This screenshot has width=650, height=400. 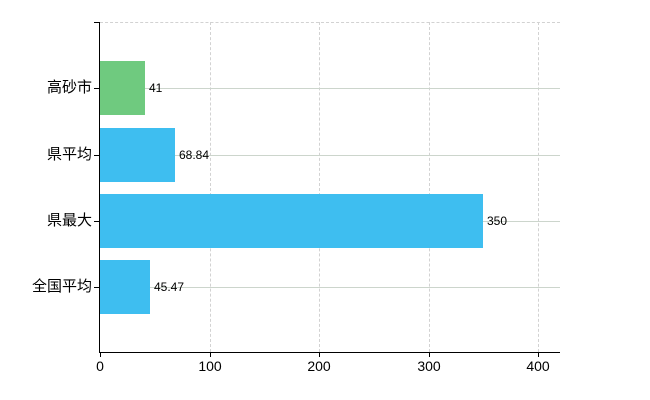 What do you see at coordinates (319, 366) in the screenshot?
I see `x-tick-label: 200` at bounding box center [319, 366].